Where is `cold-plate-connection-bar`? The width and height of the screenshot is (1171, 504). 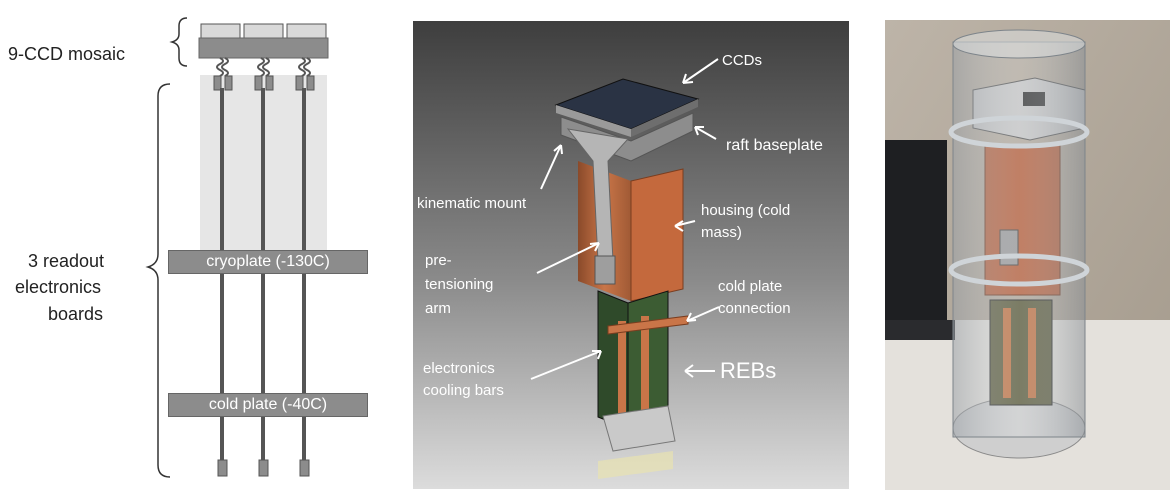 cold-plate-connection-bar is located at coordinates (648, 325).